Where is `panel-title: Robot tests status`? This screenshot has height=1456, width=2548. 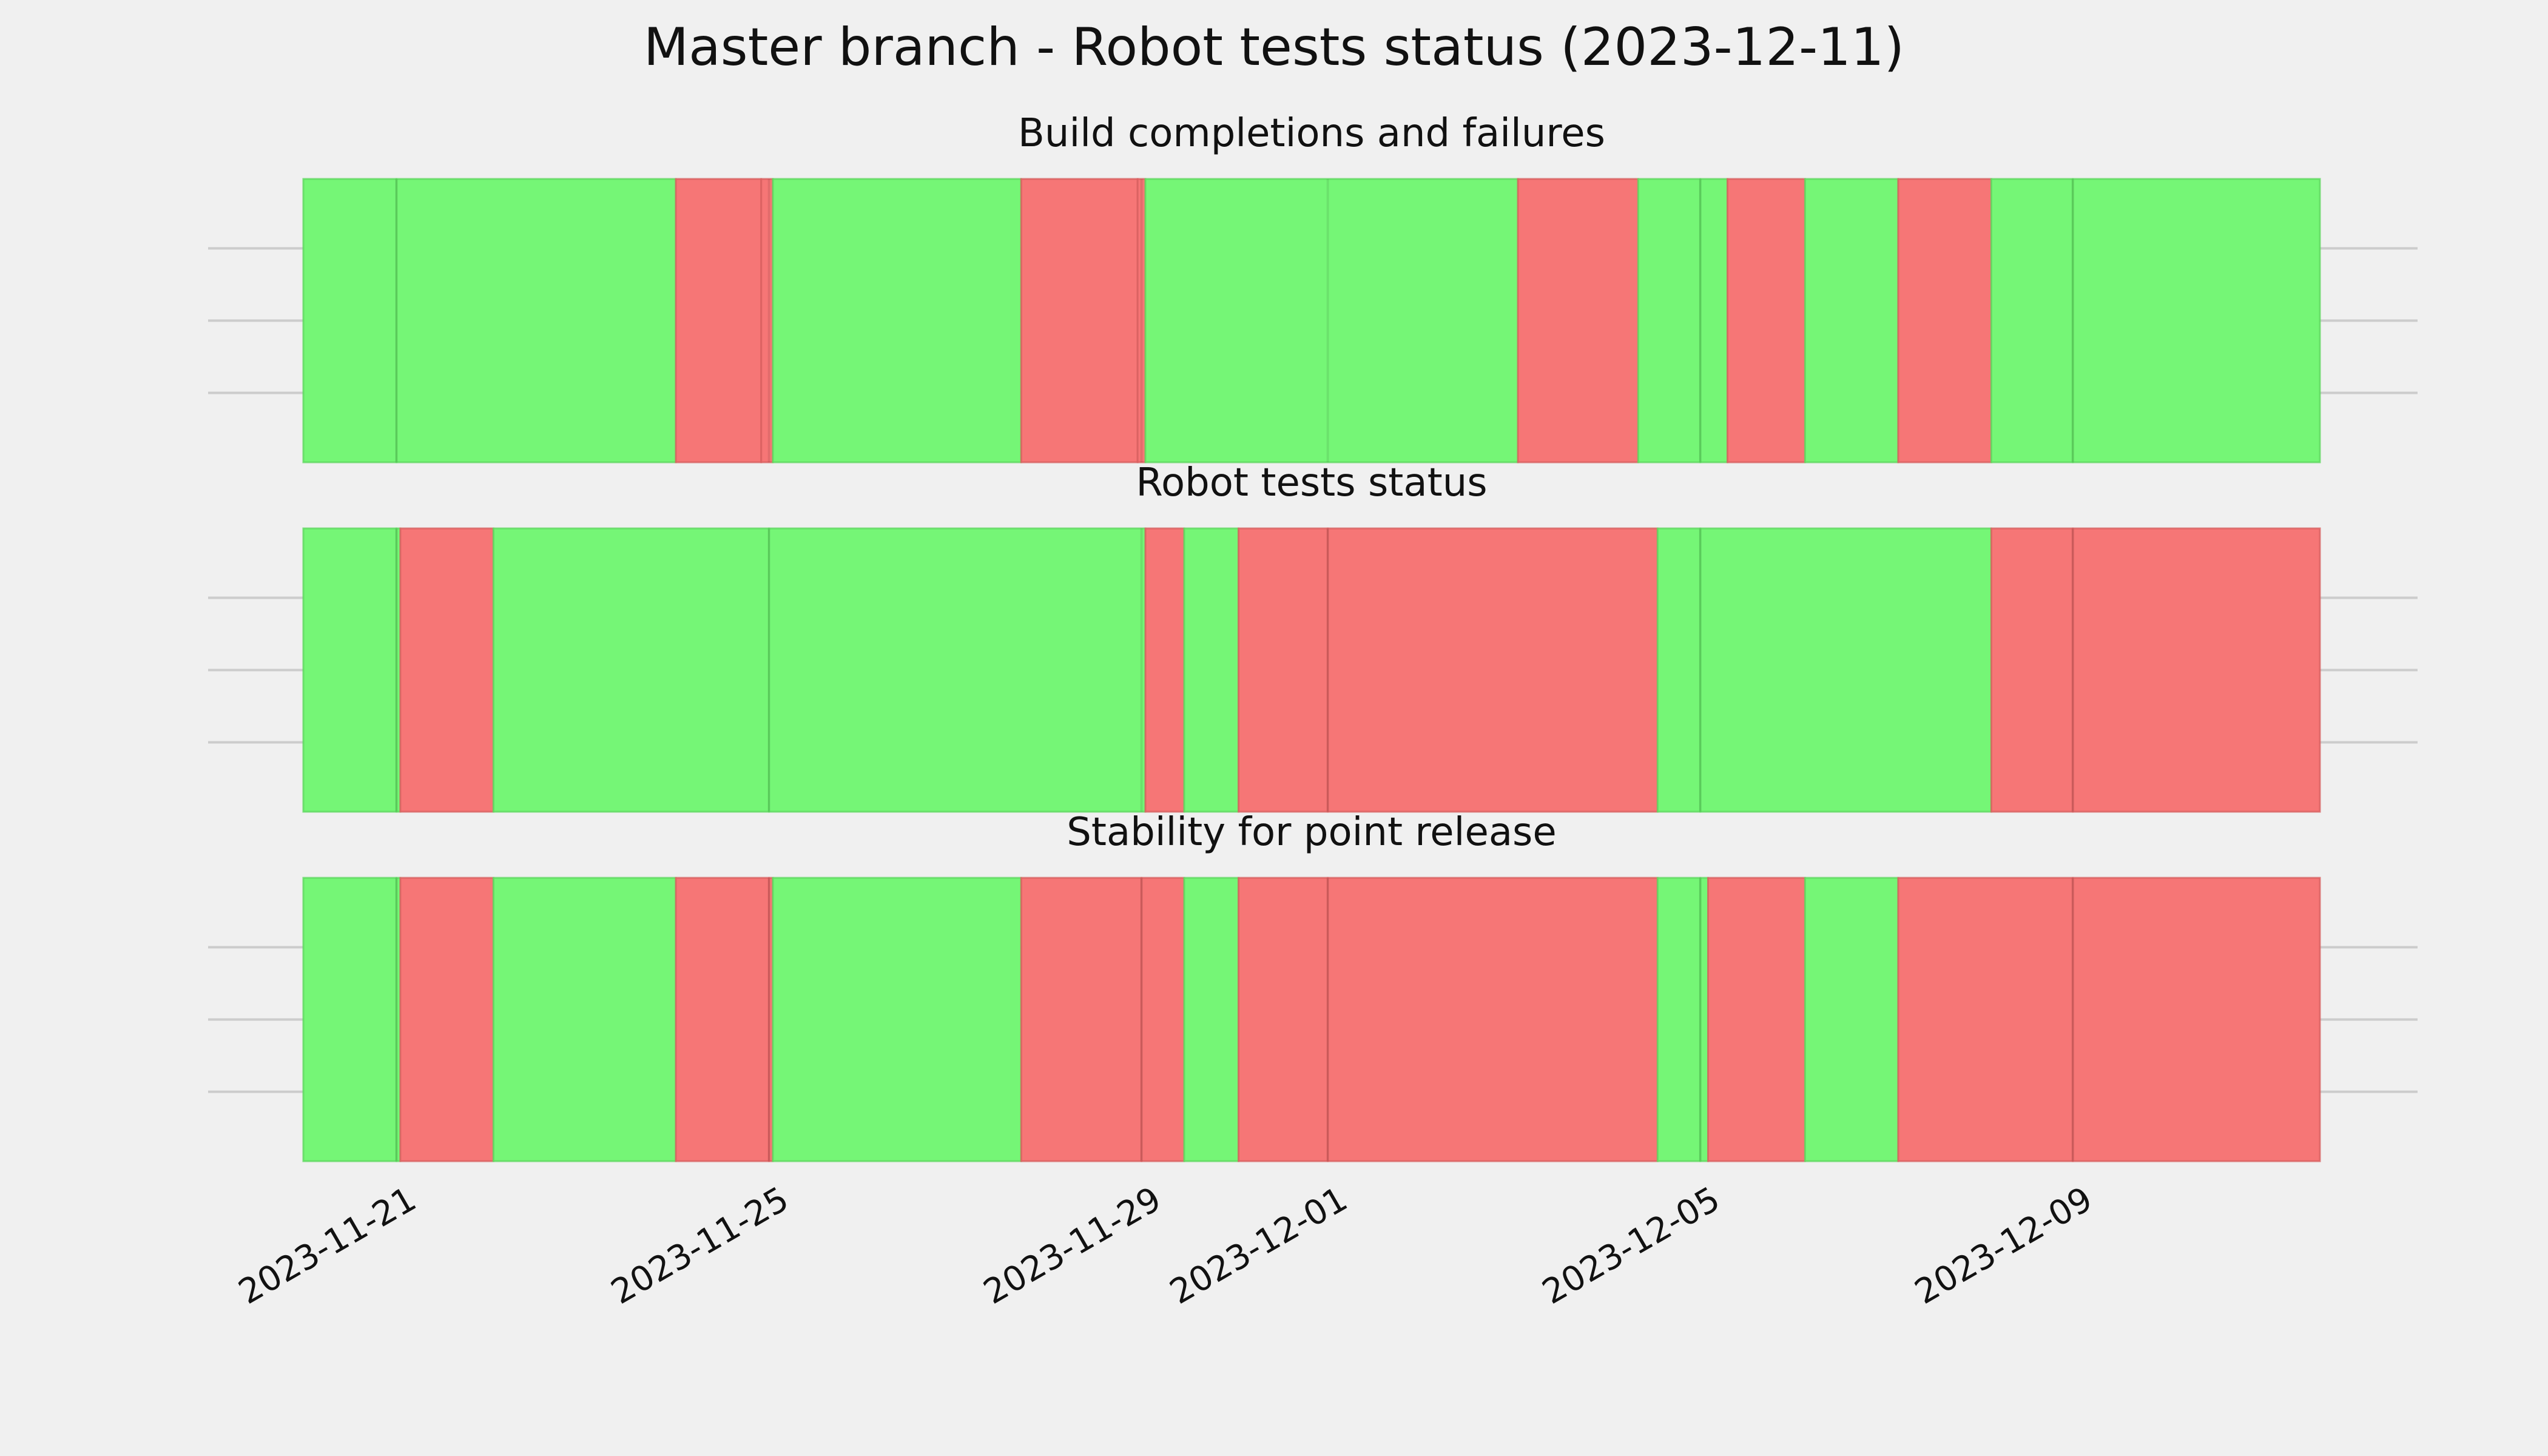
panel-title: Robot tests status is located at coordinates (1312, 482).